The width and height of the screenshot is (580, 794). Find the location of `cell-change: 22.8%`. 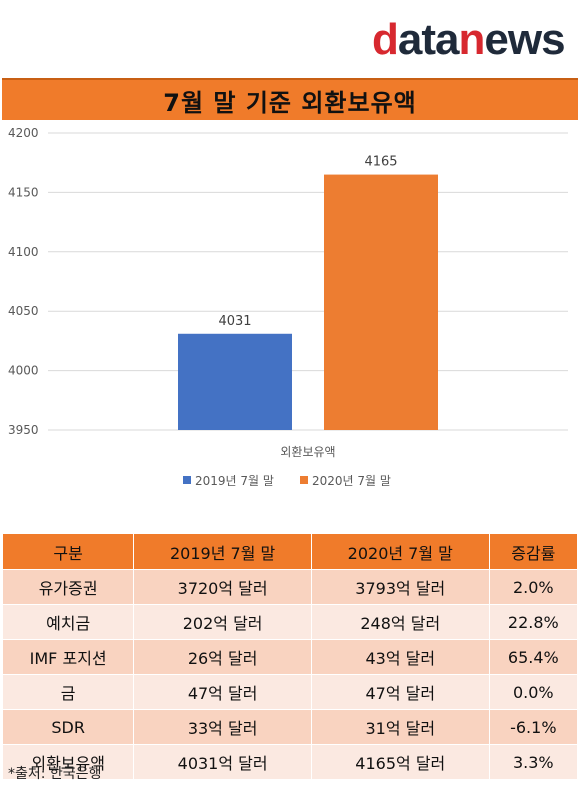

cell-change: 22.8% is located at coordinates (533, 622).